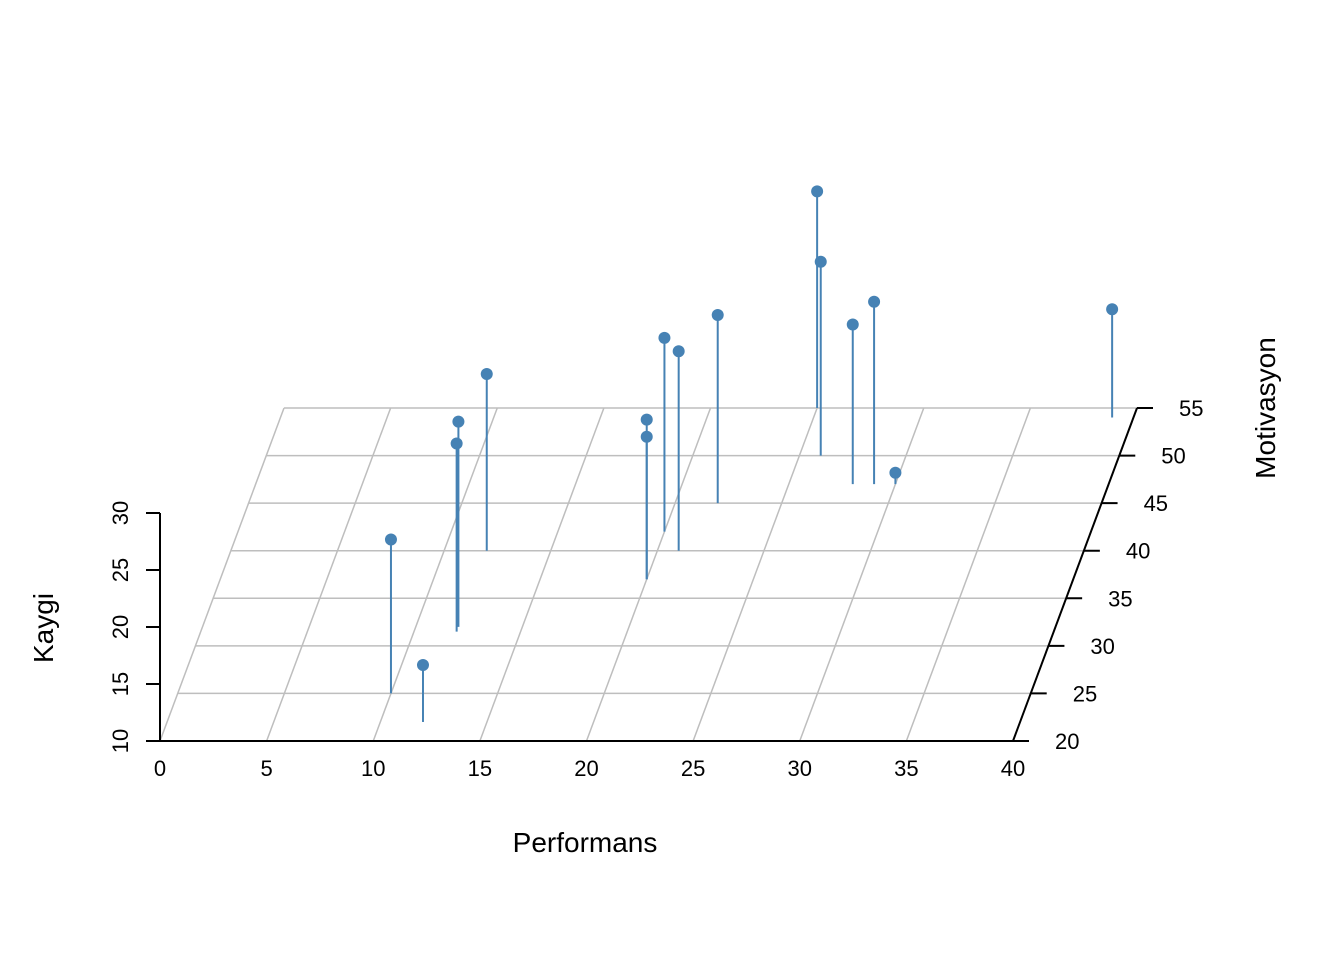  Describe the element at coordinates (1120, 598) in the screenshot. I see `y-tick-label: 35` at that location.